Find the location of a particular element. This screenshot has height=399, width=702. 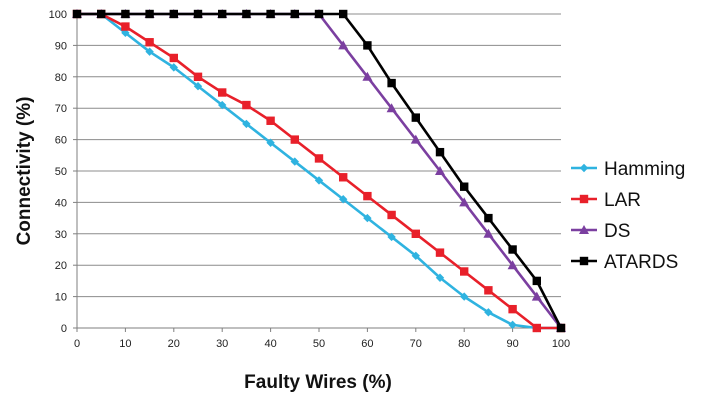

legend-label-ds: DS is located at coordinates (617, 231).